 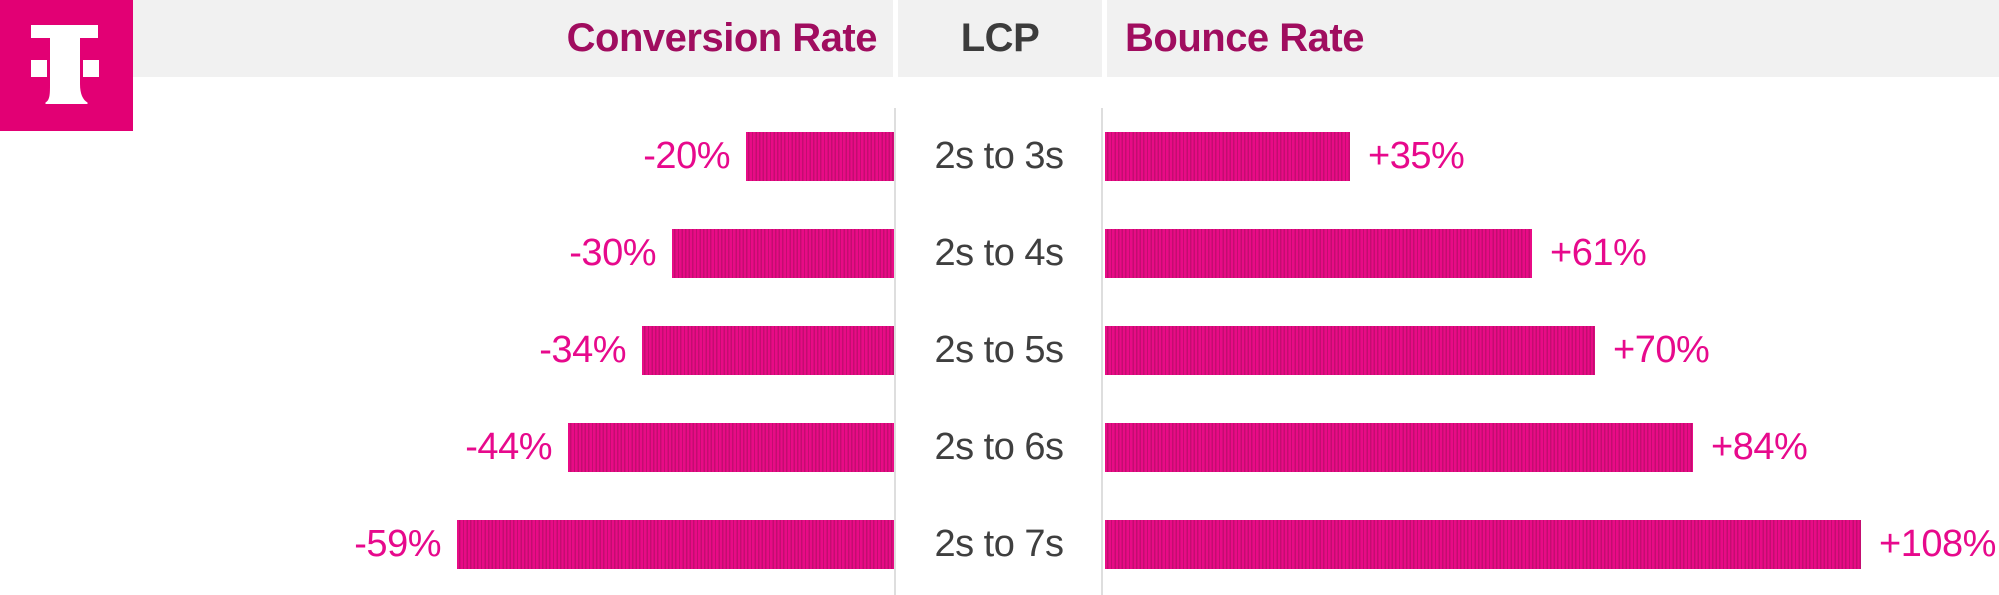 I want to click on bounce-zone: +61%, so click(x=1552, y=253).